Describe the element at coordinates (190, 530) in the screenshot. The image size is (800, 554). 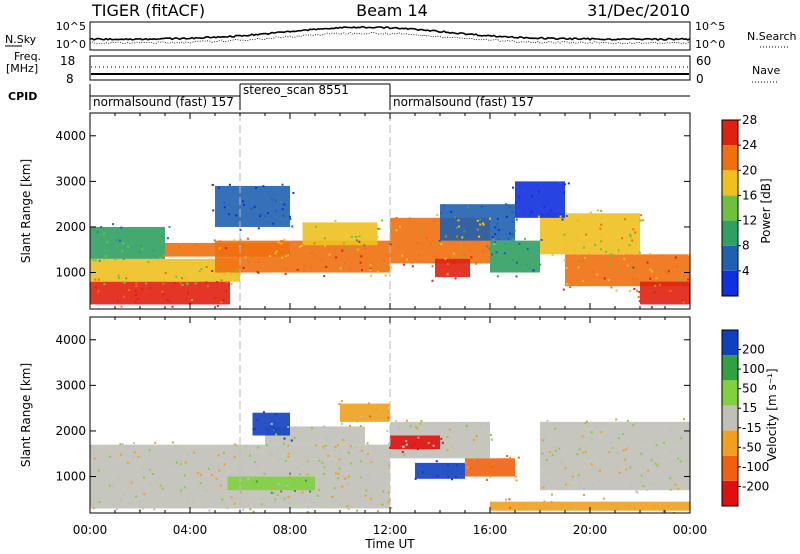
I see `time-tick-label: 04:00` at that location.